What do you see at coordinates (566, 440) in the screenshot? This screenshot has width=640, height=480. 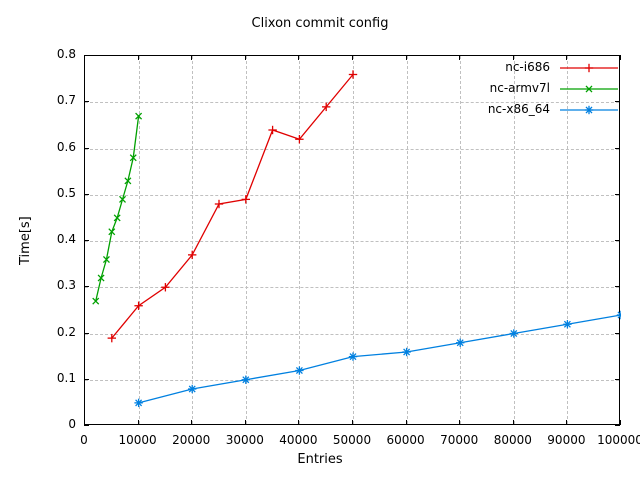 I see `x-tick-label: 90000` at bounding box center [566, 440].